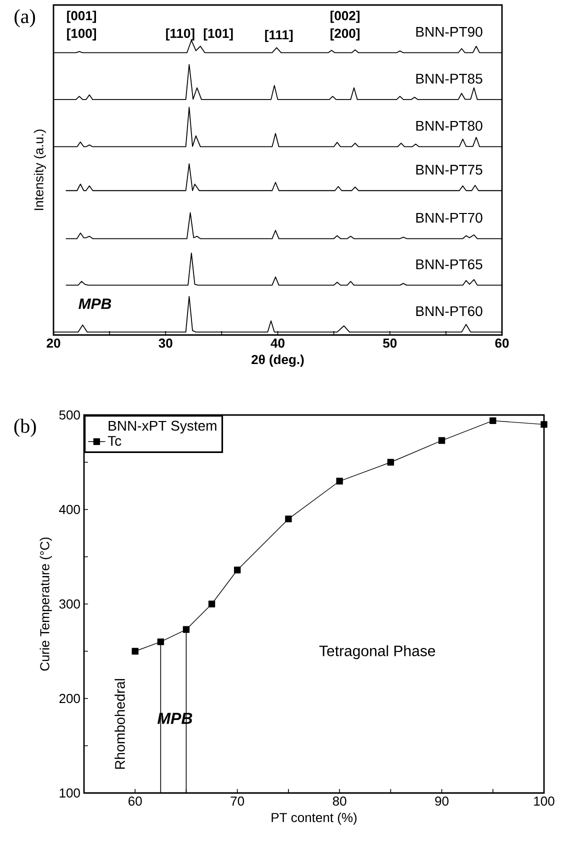 The width and height of the screenshot is (566, 847). What do you see at coordinates (345, 16) in the screenshot?
I see `text: [002]` at bounding box center [345, 16].